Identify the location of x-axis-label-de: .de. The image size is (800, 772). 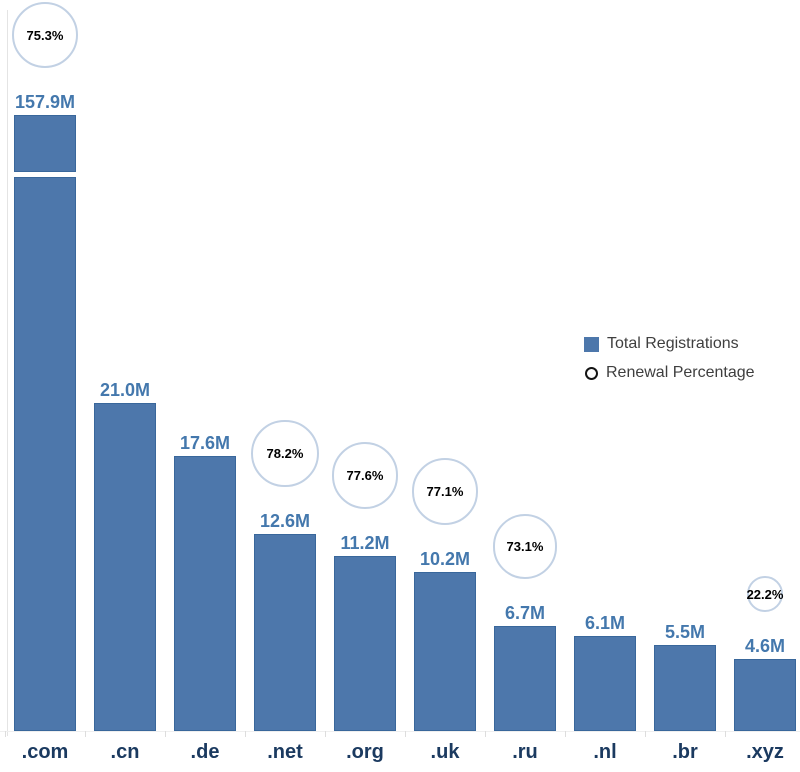
(205, 752).